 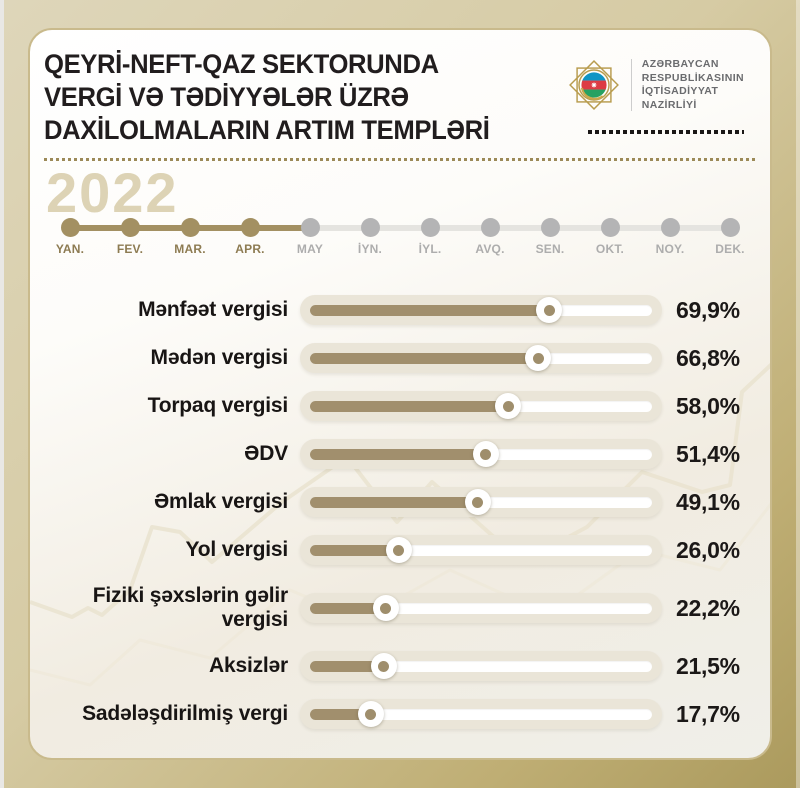 I want to click on tax-value: 69,9%, so click(x=708, y=309).